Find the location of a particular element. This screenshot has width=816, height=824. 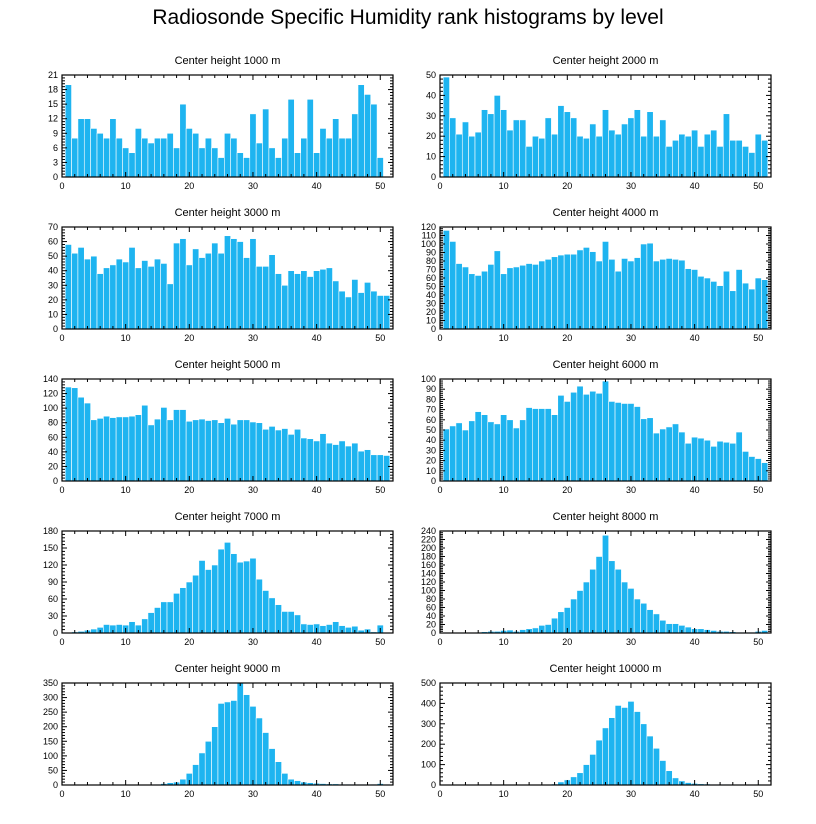

x-tick-label: 50 is located at coordinates (380, 642).